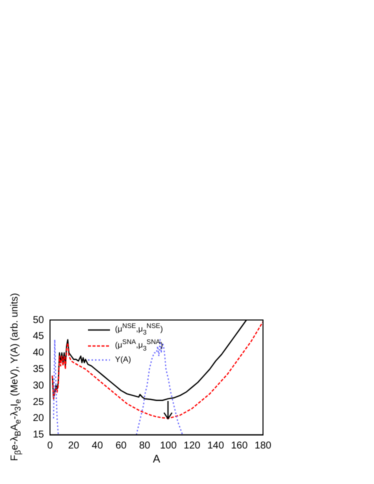 This screenshot has width=374, height=484. Describe the element at coordinates (192, 446) in the screenshot. I see `x-tick-label: 120` at that location.